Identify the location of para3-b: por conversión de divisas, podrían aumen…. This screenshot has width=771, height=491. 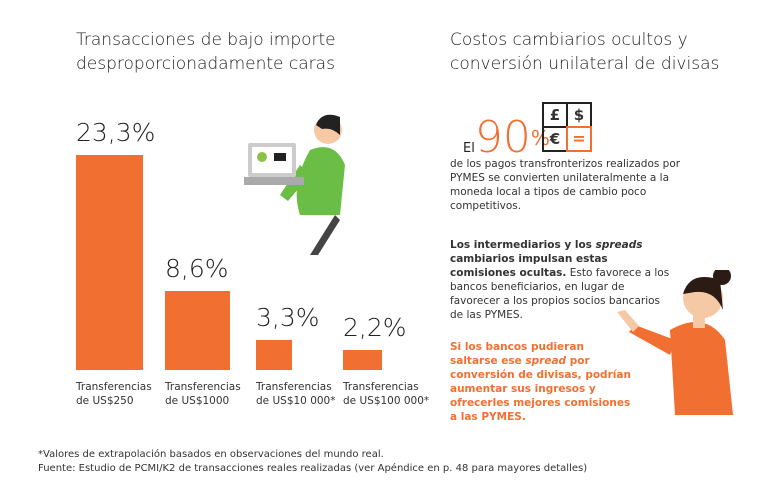
(540, 389).